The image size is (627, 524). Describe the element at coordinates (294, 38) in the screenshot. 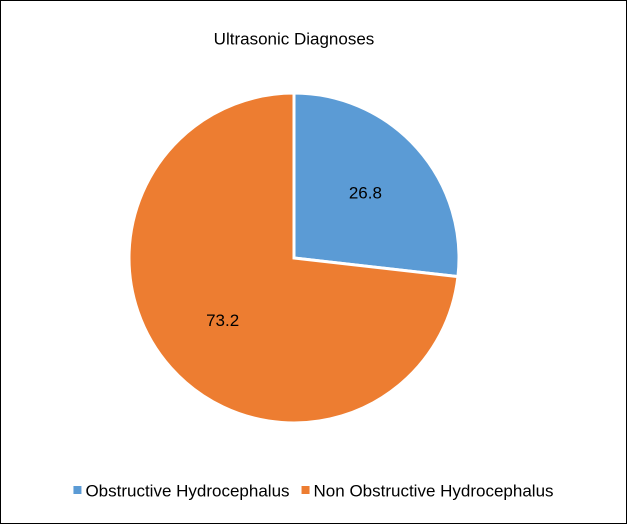

I see `chart-title: Ultrasonic Diagnoses` at that location.